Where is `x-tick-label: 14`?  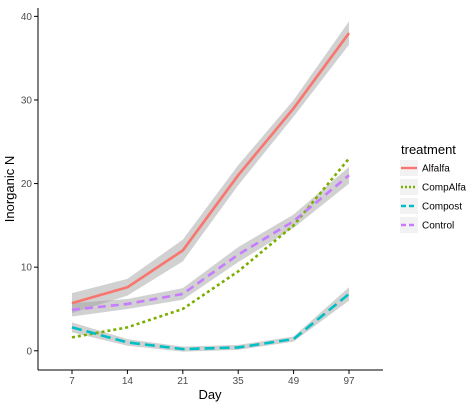 x-tick-label: 14 is located at coordinates (128, 381).